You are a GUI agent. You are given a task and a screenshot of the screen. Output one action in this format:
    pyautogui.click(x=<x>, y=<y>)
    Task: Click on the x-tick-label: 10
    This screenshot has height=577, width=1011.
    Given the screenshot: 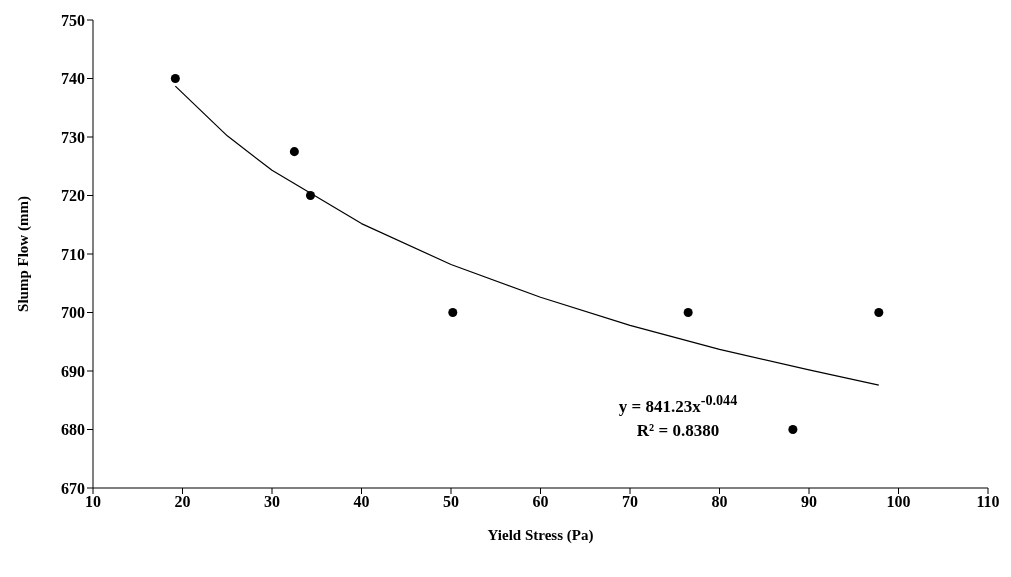 What is the action you would take?
    pyautogui.click(x=93, y=502)
    